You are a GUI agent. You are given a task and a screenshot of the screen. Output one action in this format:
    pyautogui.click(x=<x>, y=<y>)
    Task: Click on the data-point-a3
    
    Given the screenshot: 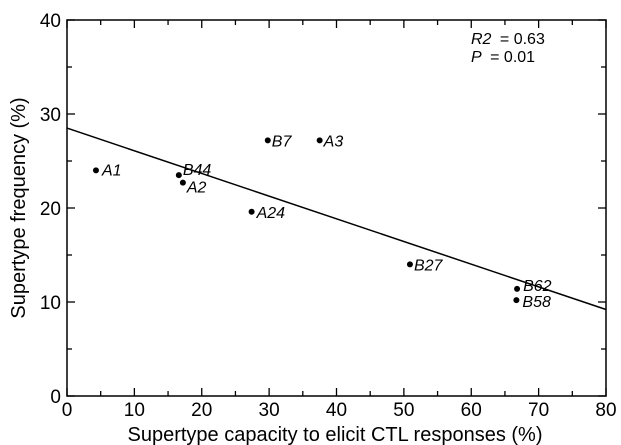 What is the action you would take?
    pyautogui.click(x=319, y=140)
    